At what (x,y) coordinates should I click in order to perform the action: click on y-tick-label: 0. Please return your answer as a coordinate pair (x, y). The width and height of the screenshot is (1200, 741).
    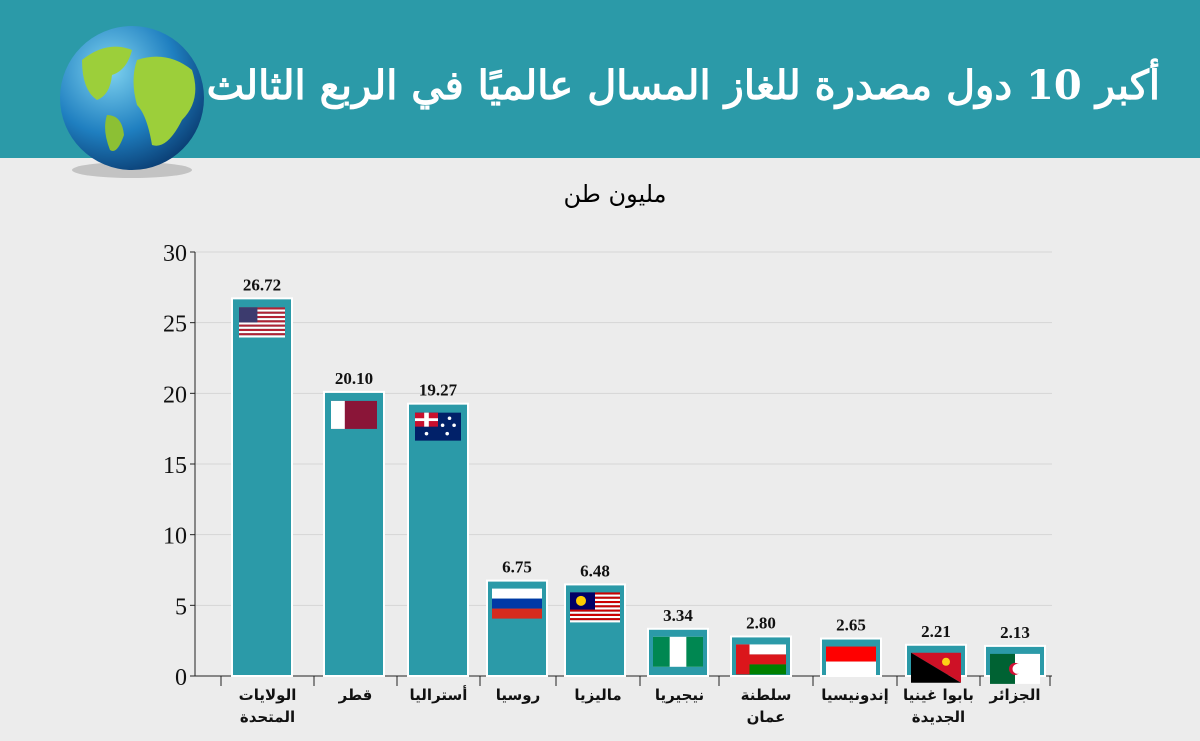
    Looking at the image, I should click on (181, 678).